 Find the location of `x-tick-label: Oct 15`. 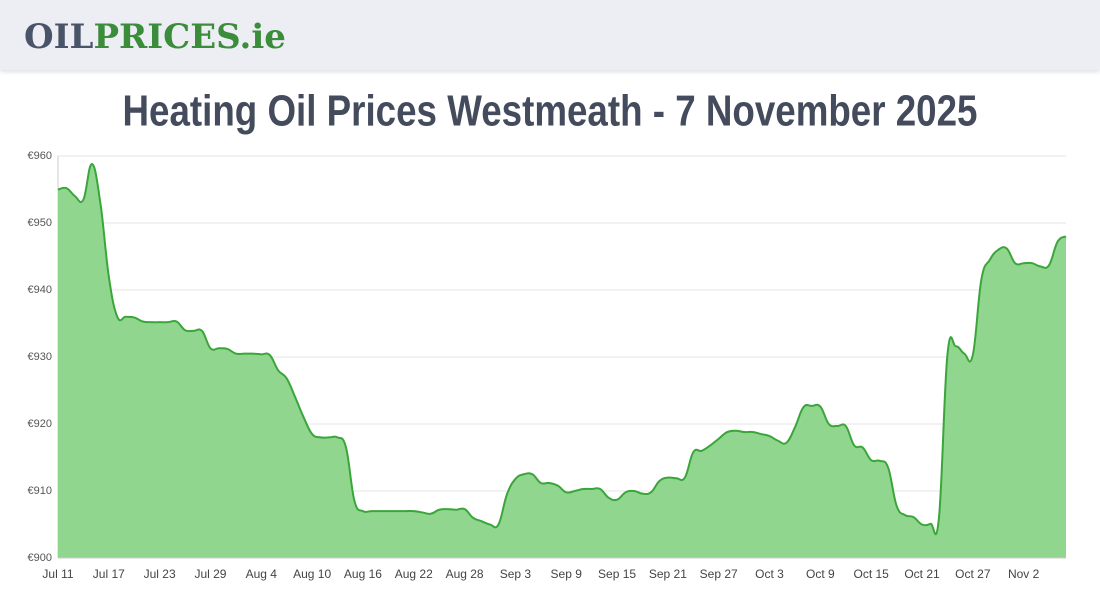

x-tick-label: Oct 15 is located at coordinates (871, 574).